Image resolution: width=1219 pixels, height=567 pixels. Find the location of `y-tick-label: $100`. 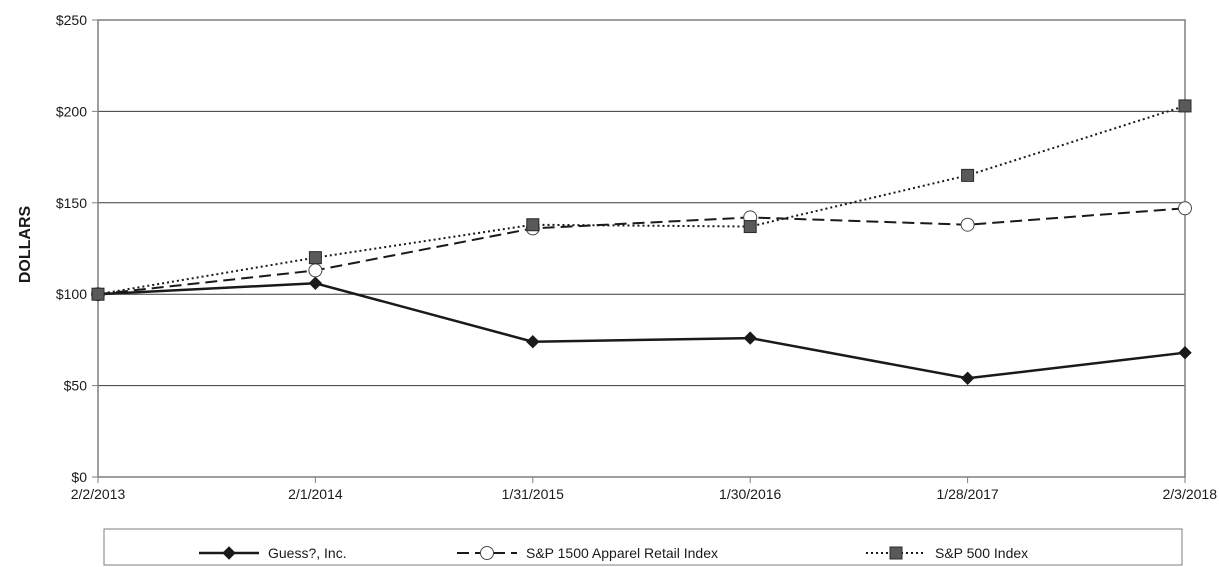

y-tick-label: $100 is located at coordinates (71, 294).